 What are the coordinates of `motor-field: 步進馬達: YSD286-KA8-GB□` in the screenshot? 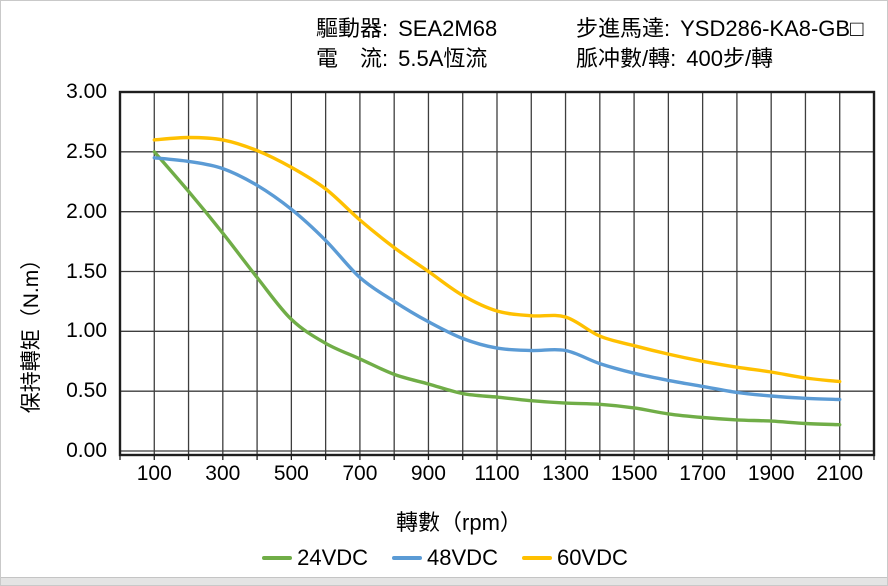 It's located at (719, 29).